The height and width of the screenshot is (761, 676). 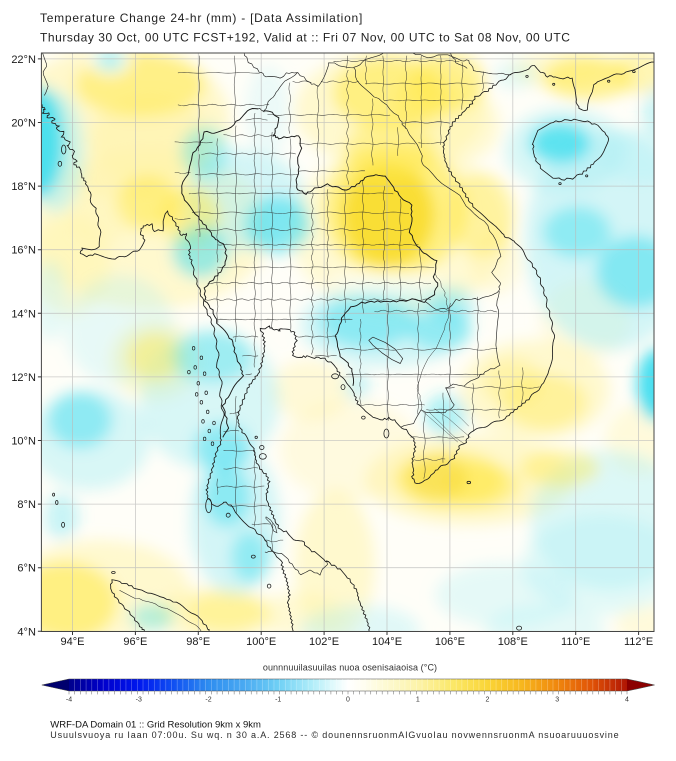 I want to click on svg-text: 94°E, so click(x=73, y=642).